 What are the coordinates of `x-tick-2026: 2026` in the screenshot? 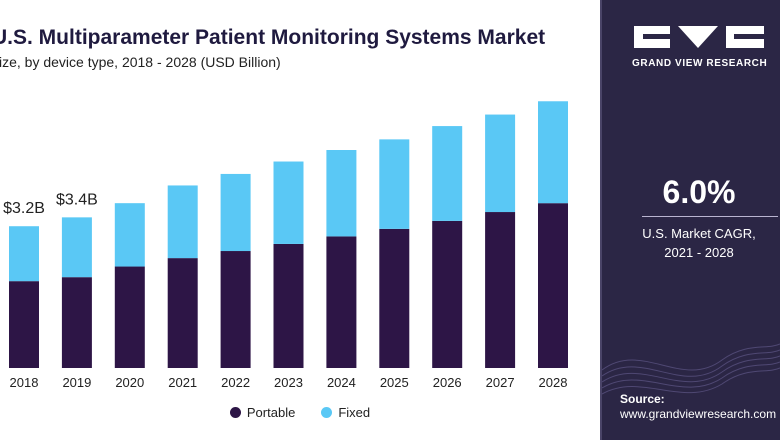 It's located at (447, 382).